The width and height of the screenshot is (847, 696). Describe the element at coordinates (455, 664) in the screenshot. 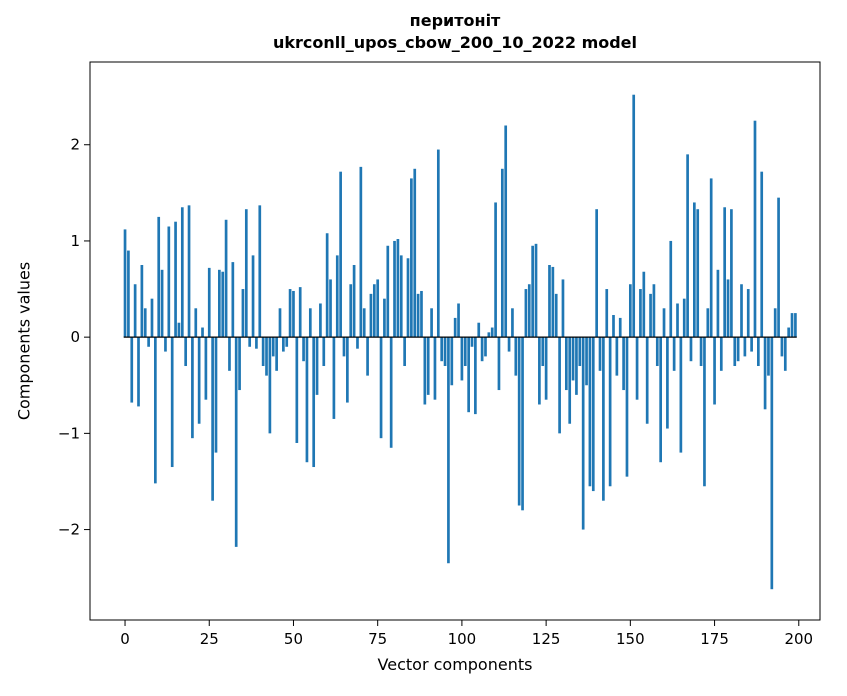

I see `x-axis-label: Vector components` at that location.